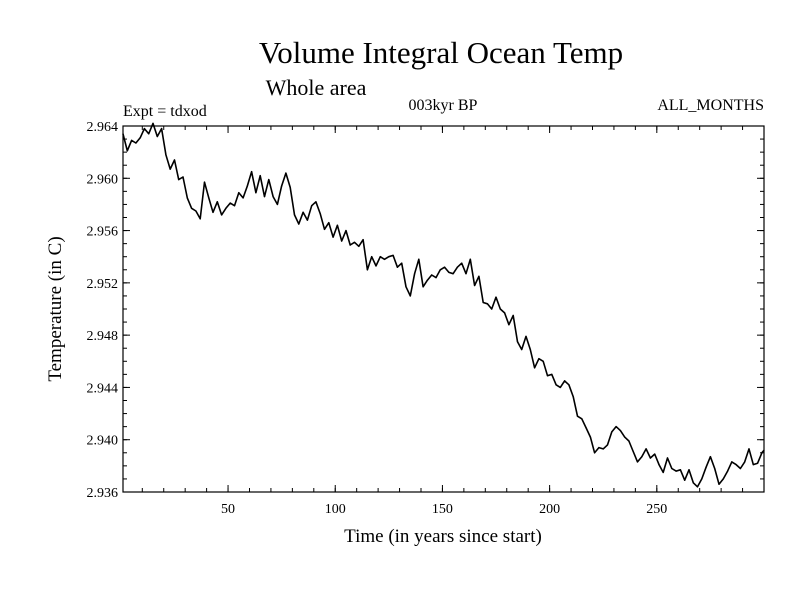  Describe the element at coordinates (443, 105) in the screenshot. I see `period-label: 003kyr BP` at that location.